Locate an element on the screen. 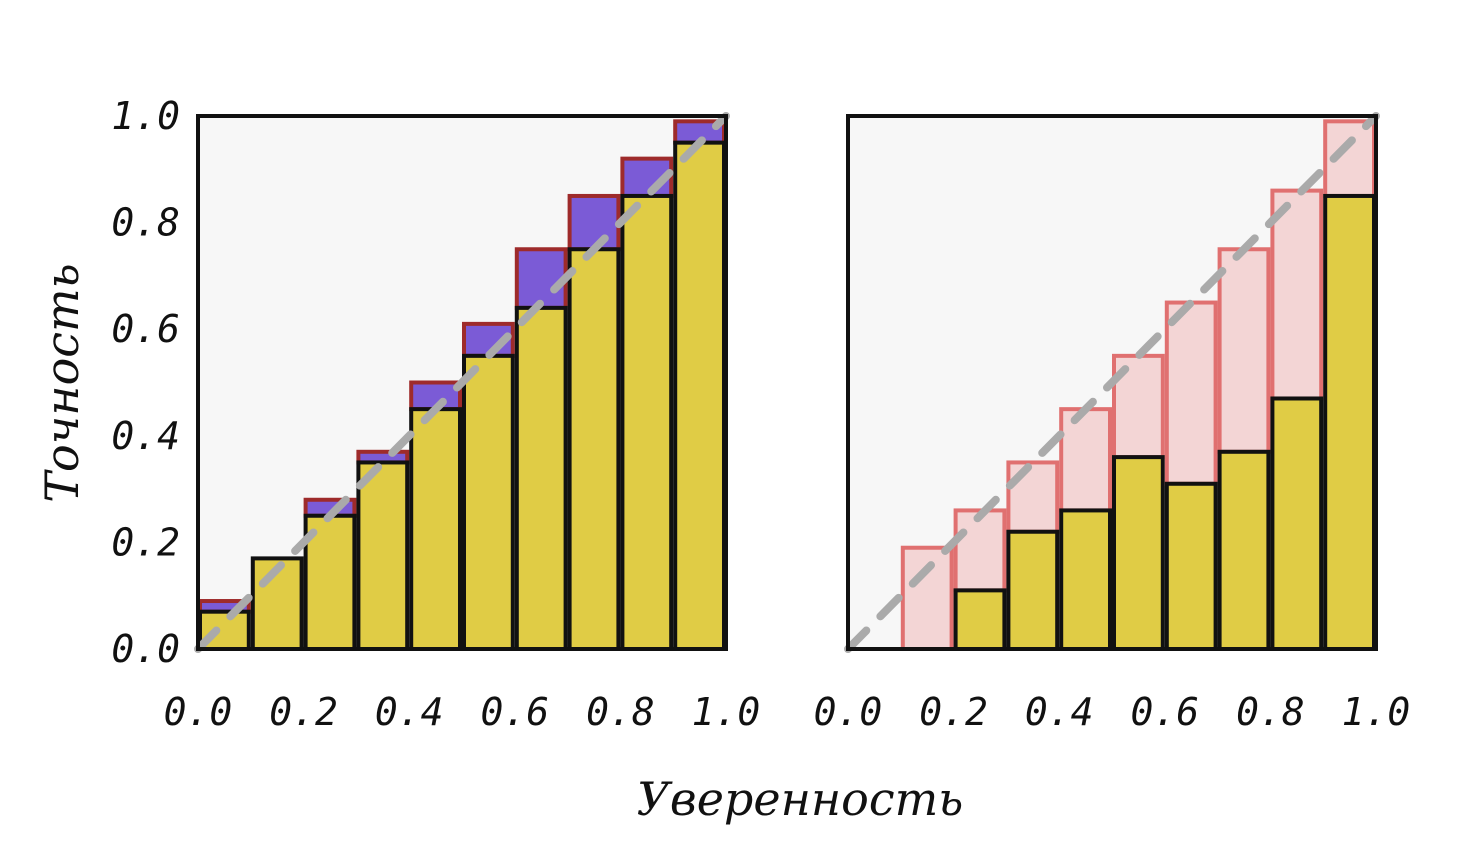 The image size is (1459, 862). right-x-tick-label: 0.4 is located at coordinates (1059, 712).